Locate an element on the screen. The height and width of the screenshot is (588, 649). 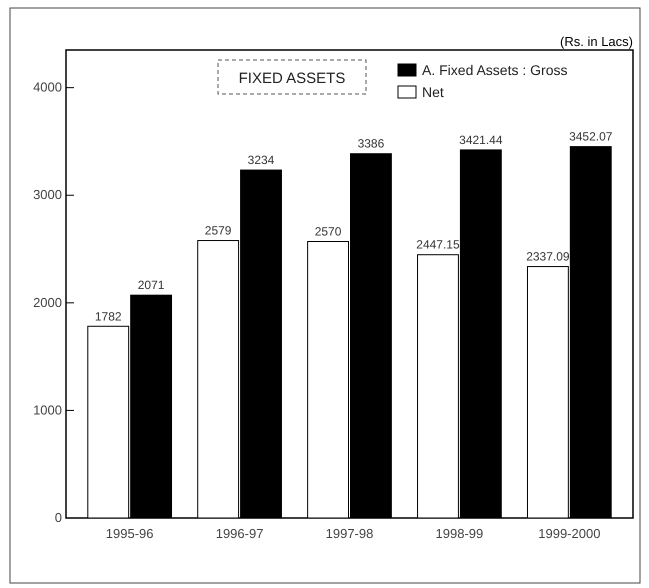
data-label: 3452.07 is located at coordinates (591, 137).